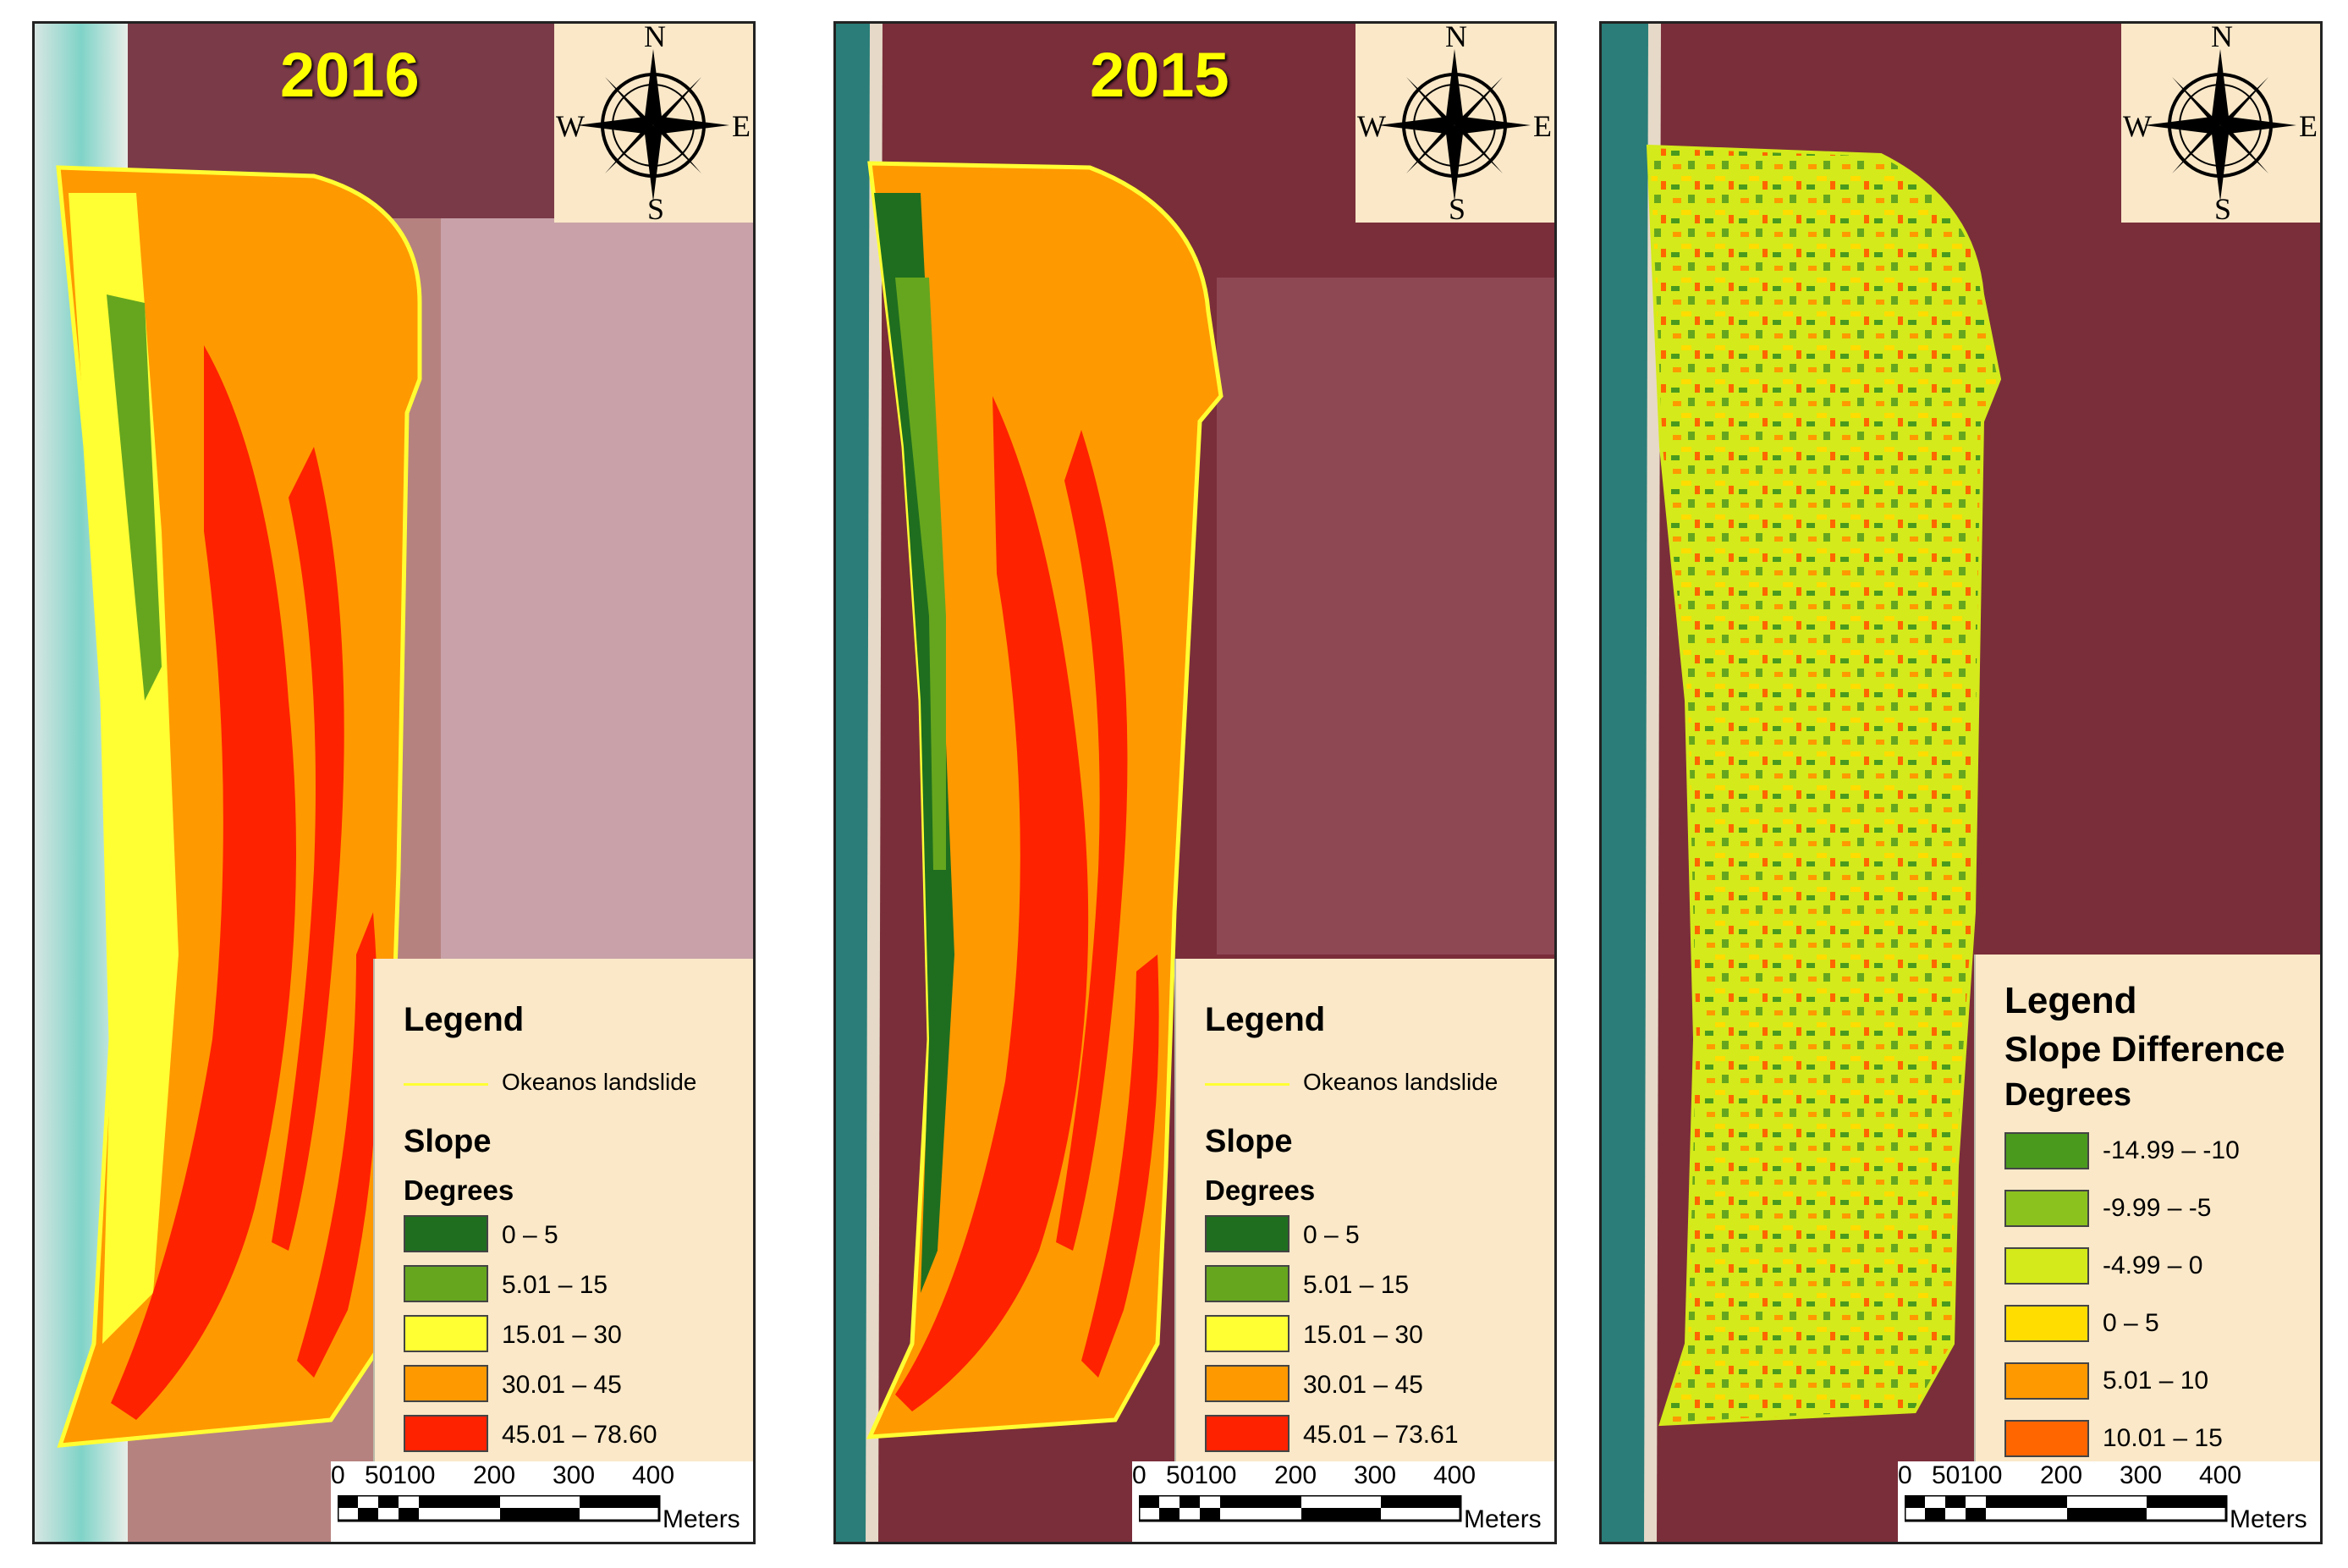 This screenshot has height=1568, width=2348. What do you see at coordinates (350, 75) in the screenshot?
I see `year-label: 2016` at bounding box center [350, 75].